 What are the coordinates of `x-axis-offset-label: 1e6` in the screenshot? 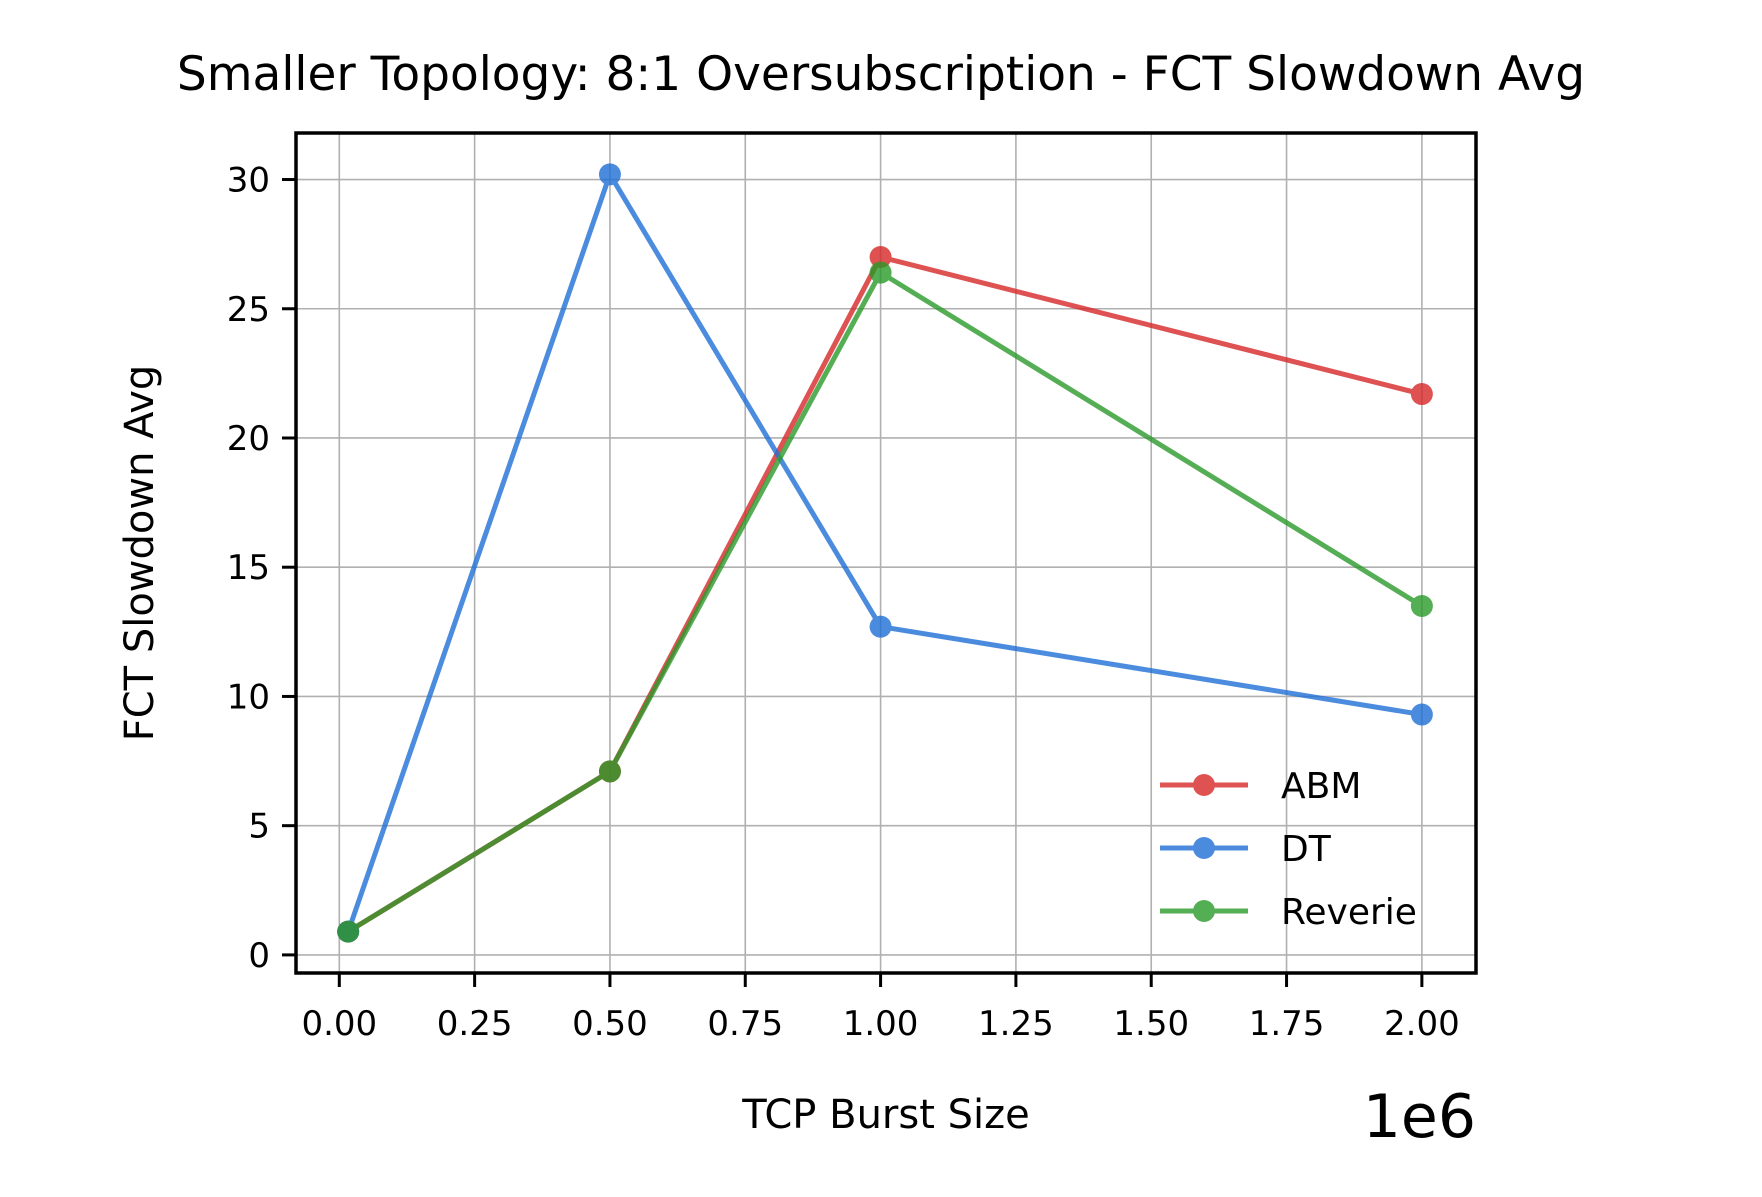 It's located at (1419, 1117).